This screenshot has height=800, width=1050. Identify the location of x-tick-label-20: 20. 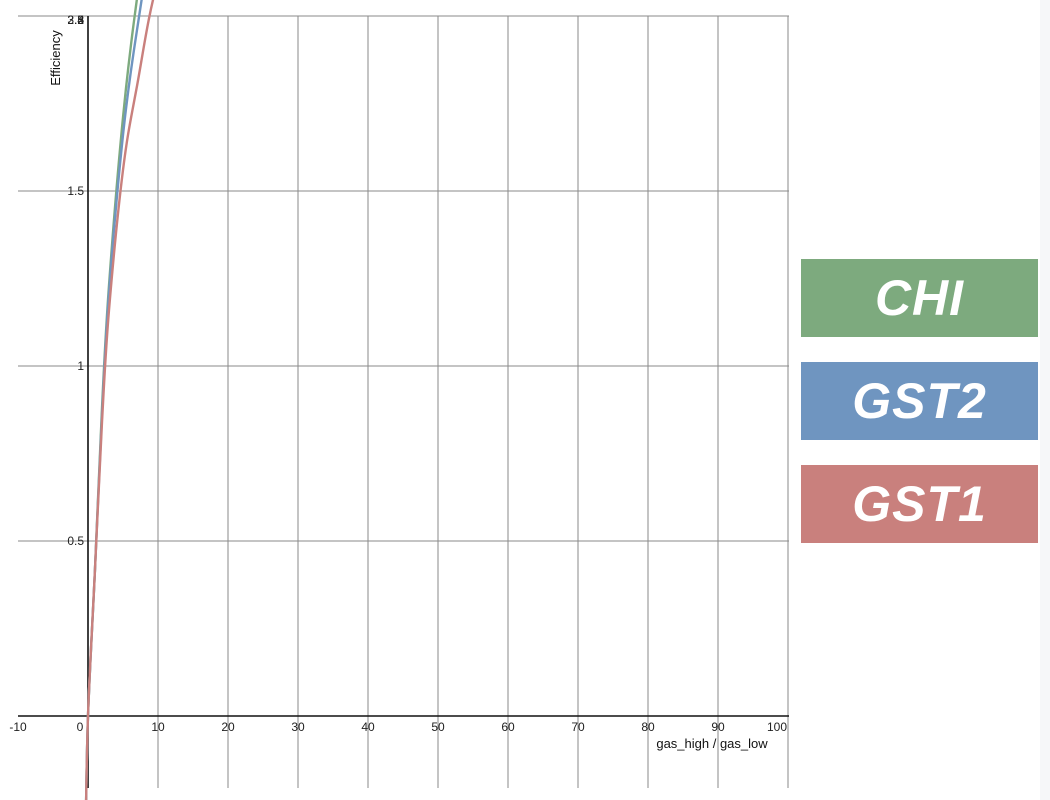
(228, 727).